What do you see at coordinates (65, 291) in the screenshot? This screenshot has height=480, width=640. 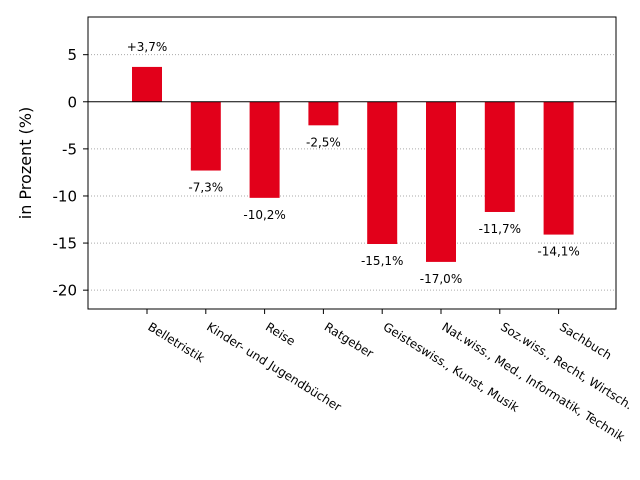 I see `y-tick-label: -20` at bounding box center [65, 291].